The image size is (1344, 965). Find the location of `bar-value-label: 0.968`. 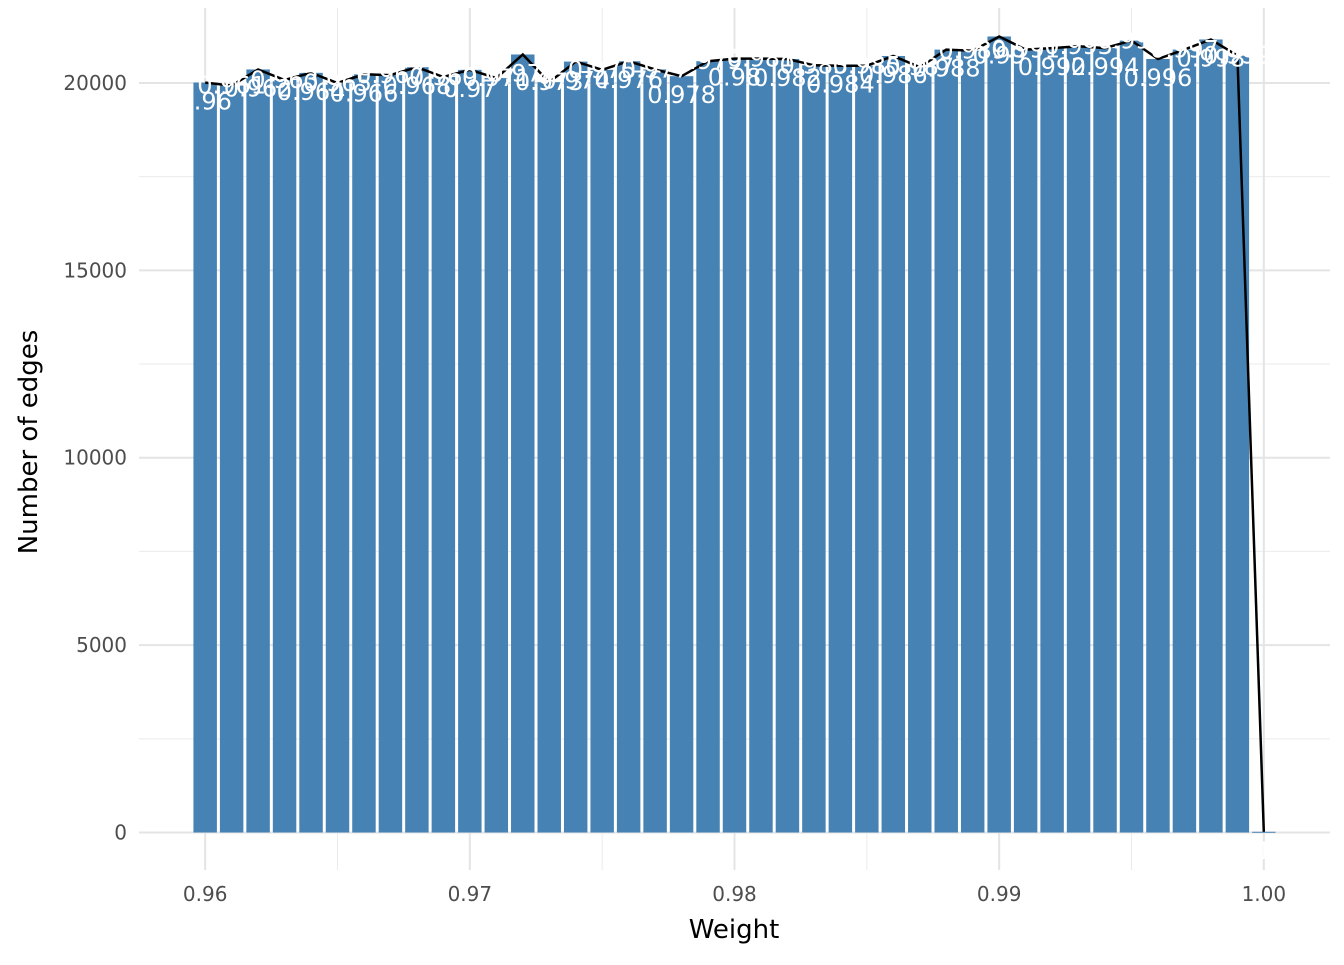

bar-value-label: 0.968 is located at coordinates (417, 86).